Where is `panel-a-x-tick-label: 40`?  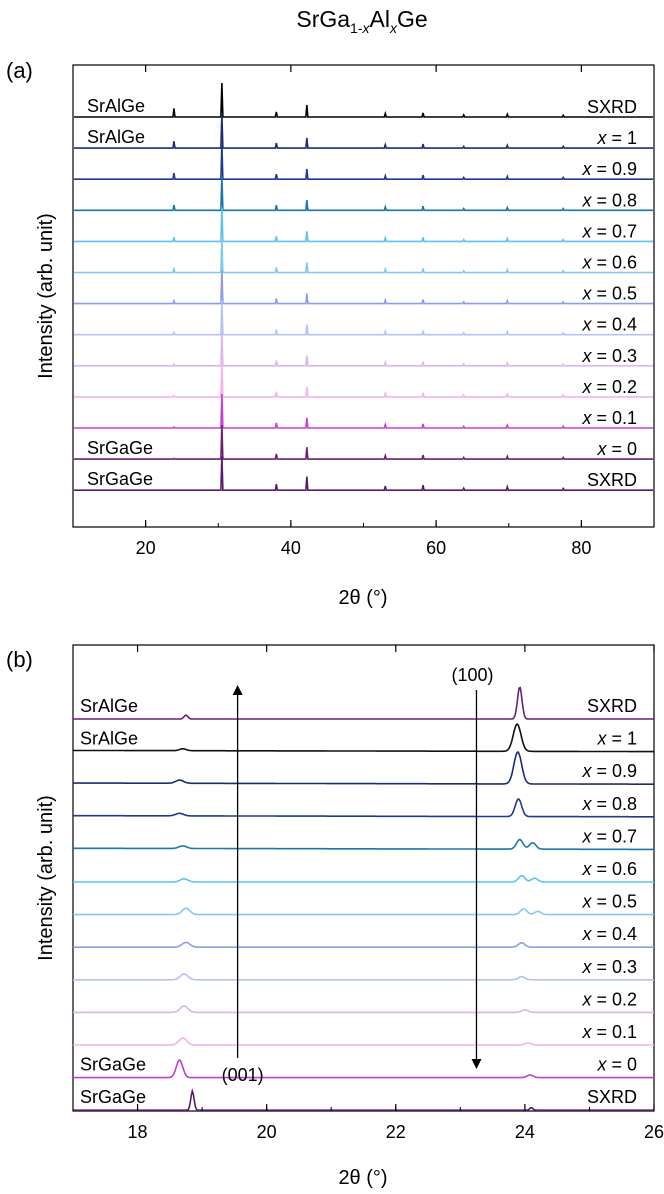 panel-a-x-tick-label: 40 is located at coordinates (291, 548).